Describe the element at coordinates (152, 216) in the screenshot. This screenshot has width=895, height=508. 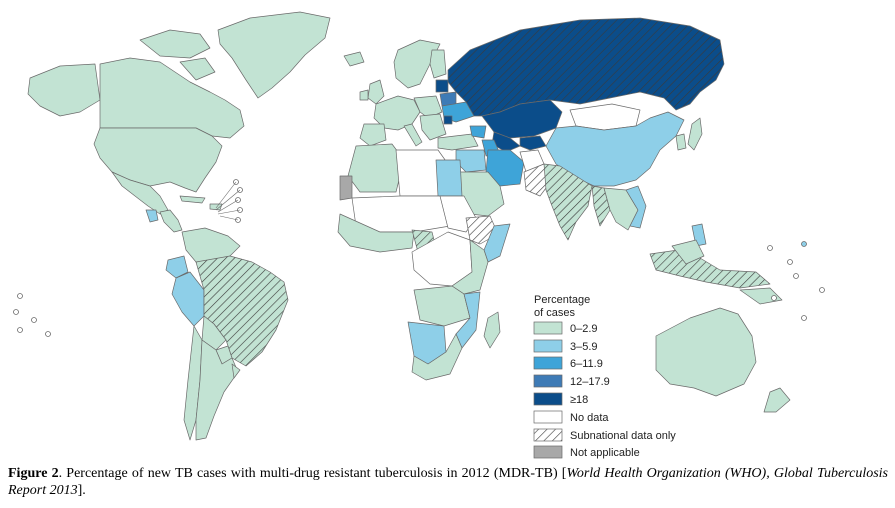
I see `guatemala` at that location.